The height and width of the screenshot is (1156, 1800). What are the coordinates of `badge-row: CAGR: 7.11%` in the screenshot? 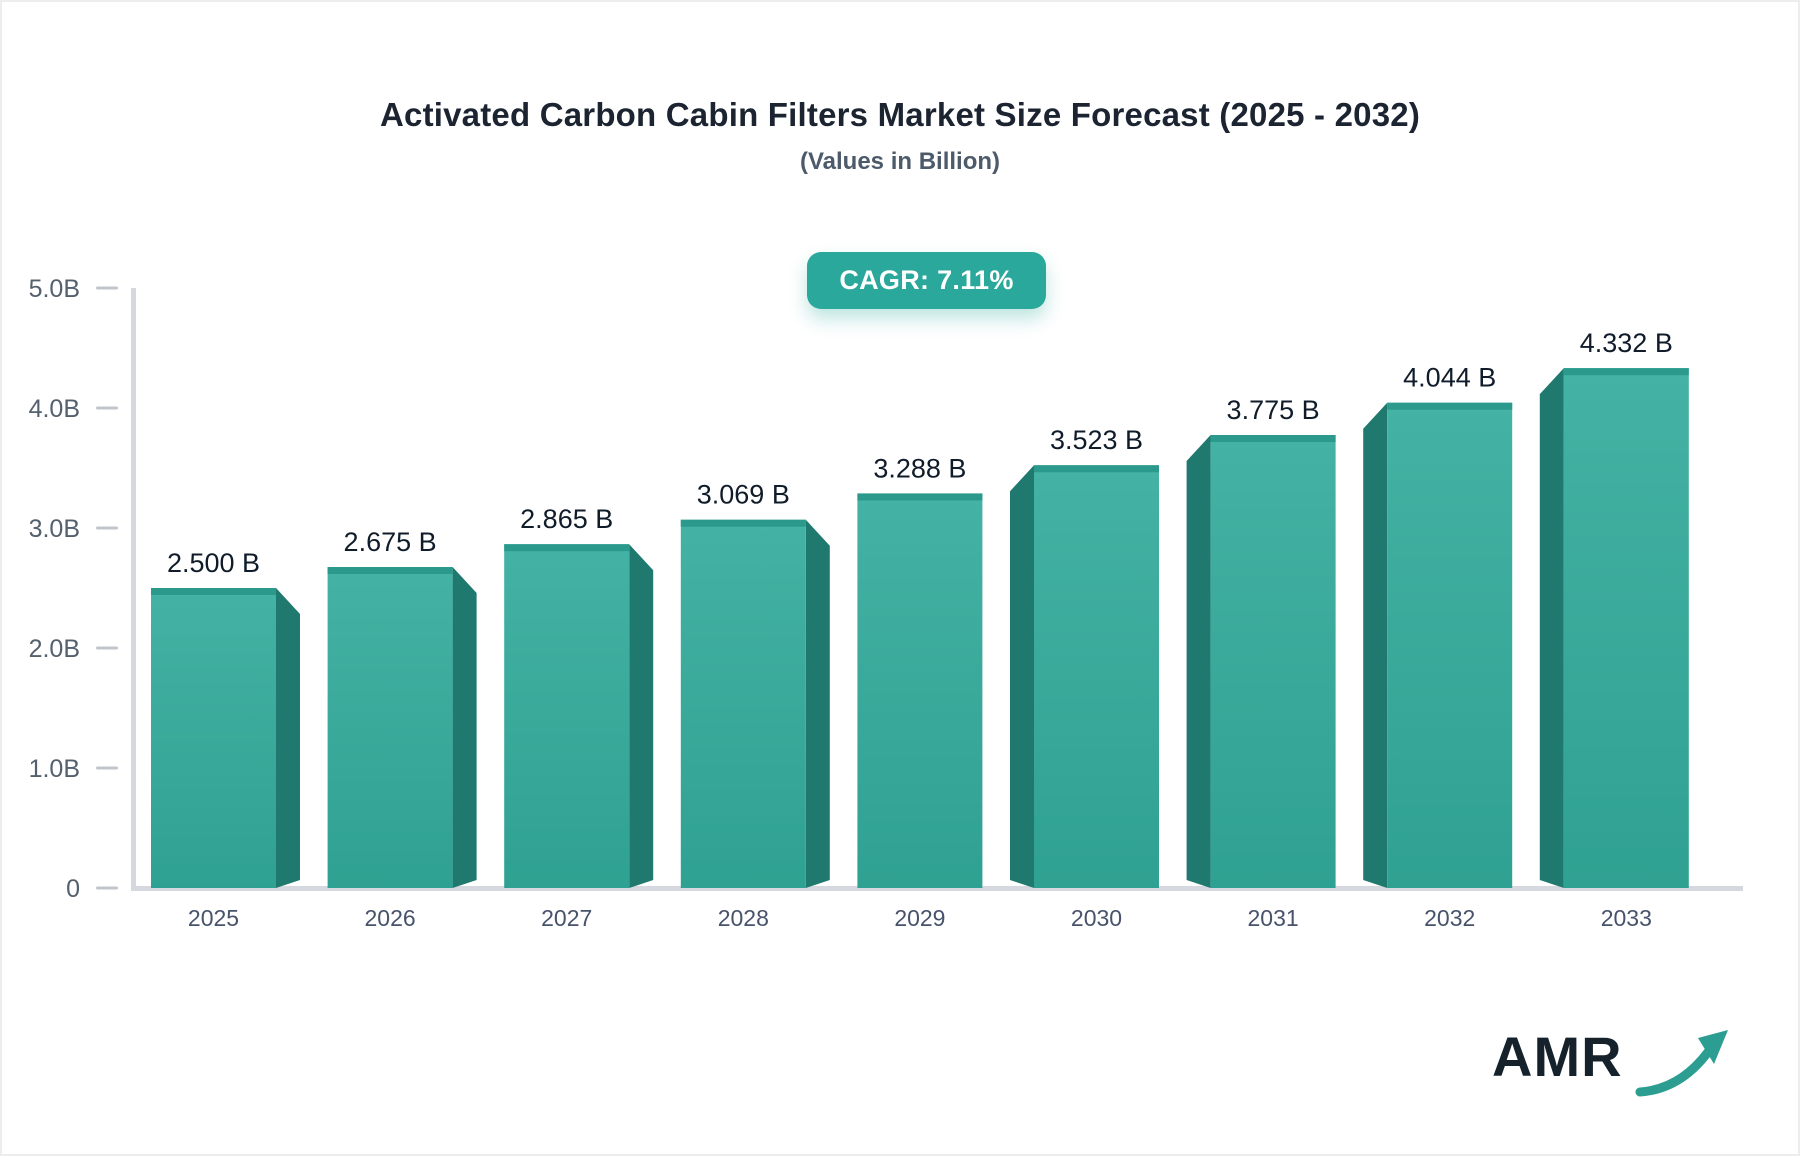 It's located at (926, 280).